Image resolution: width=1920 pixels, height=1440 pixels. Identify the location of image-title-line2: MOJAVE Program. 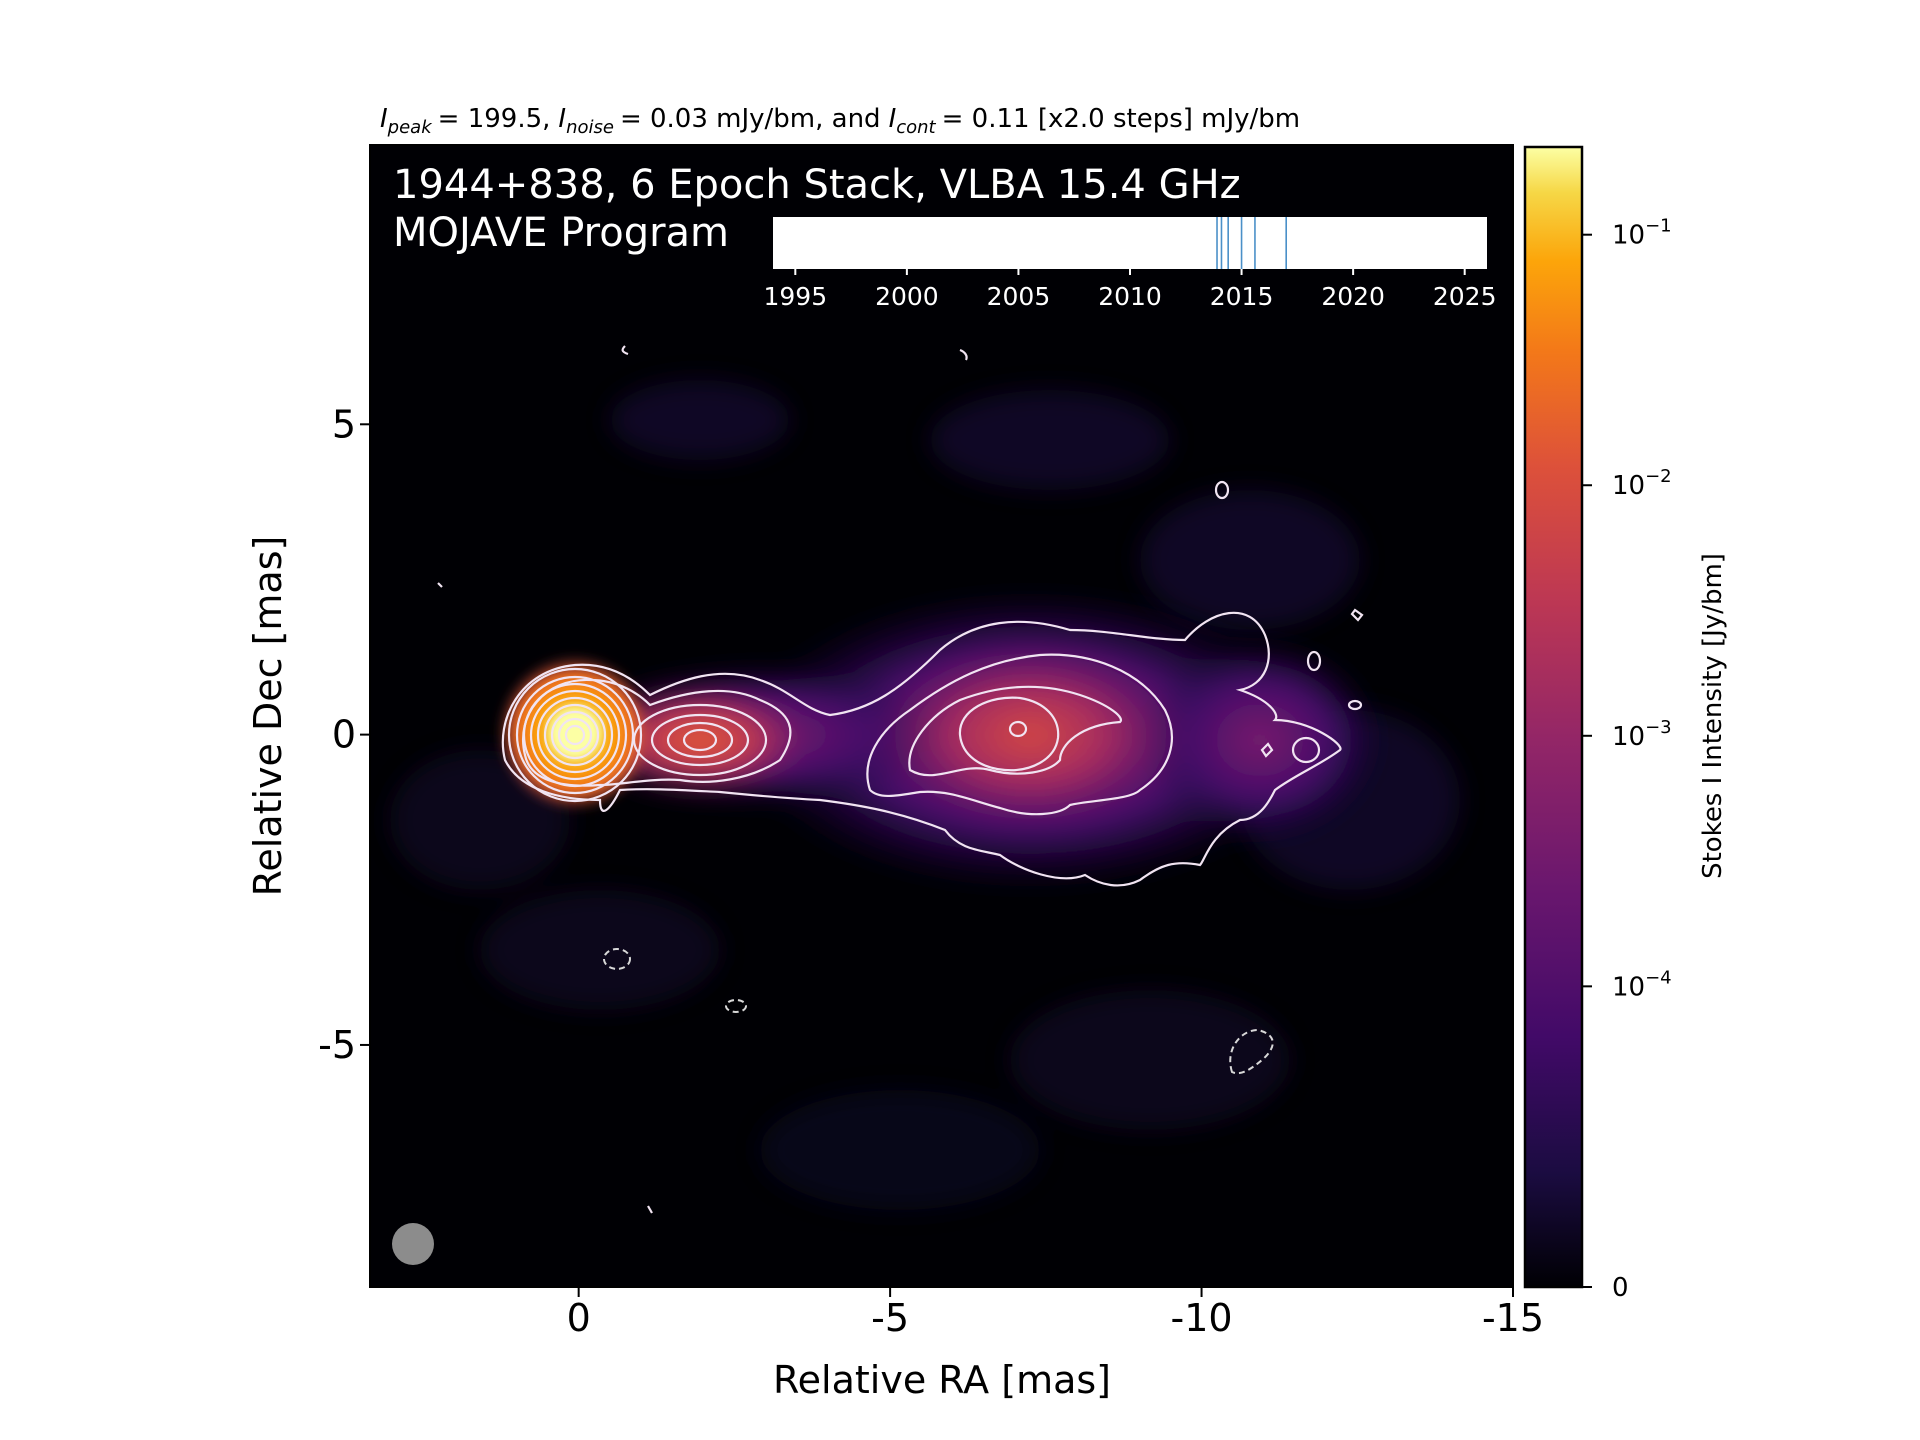
(561, 233).